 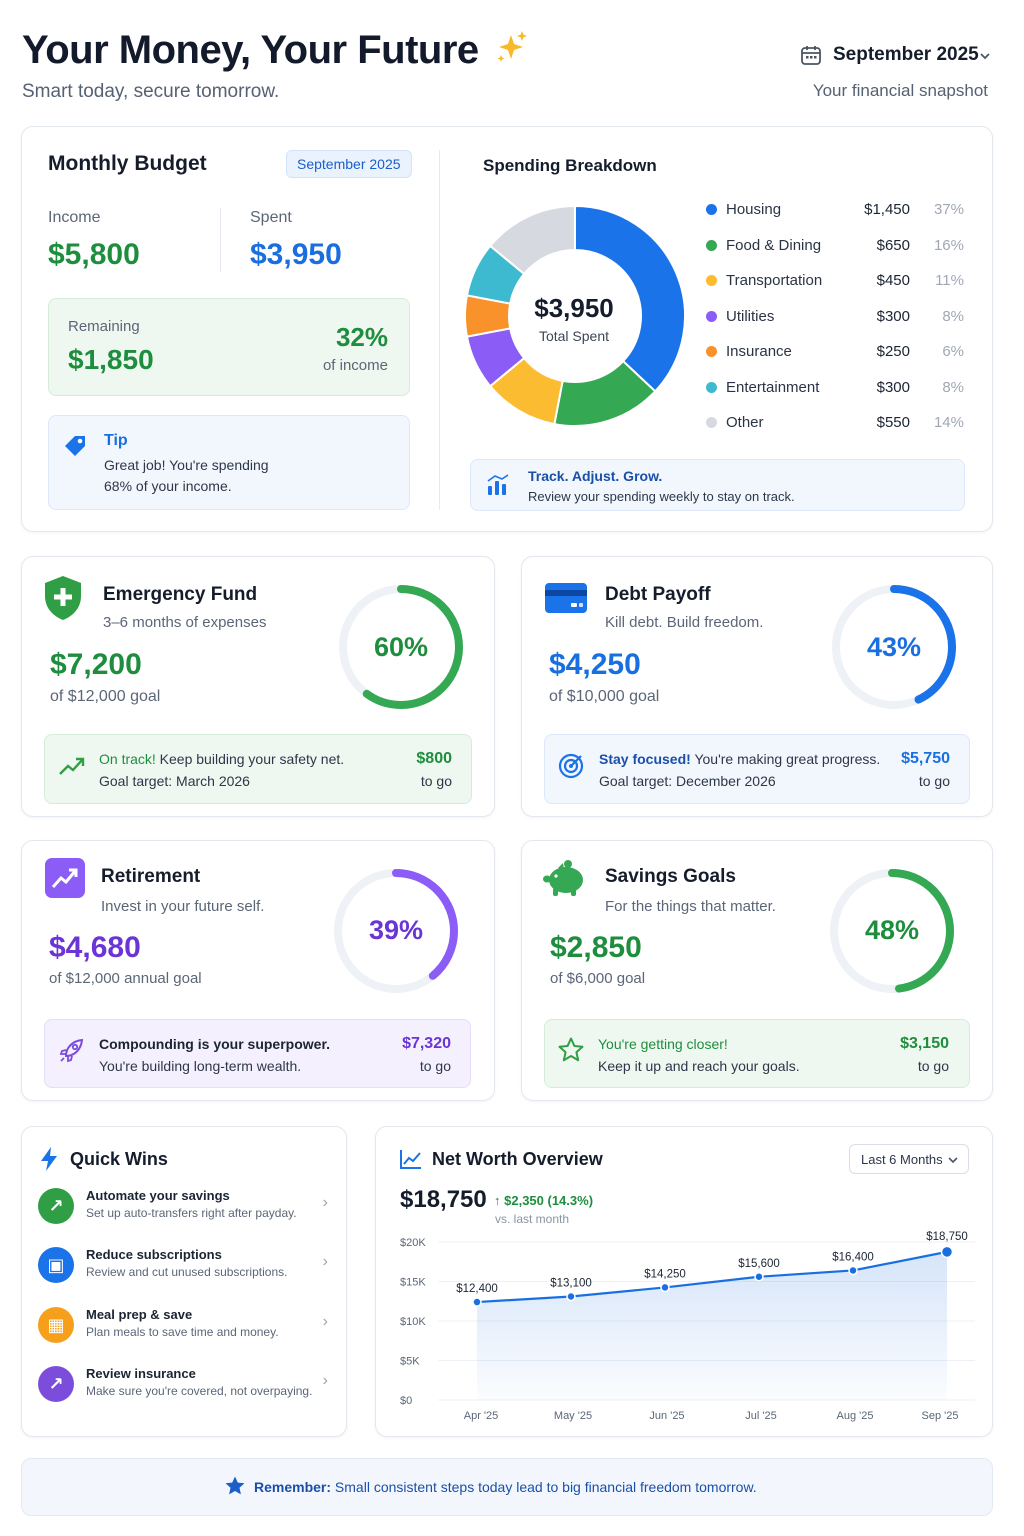 What do you see at coordinates (754, 209) in the screenshot?
I see `legend-name: Housing` at bounding box center [754, 209].